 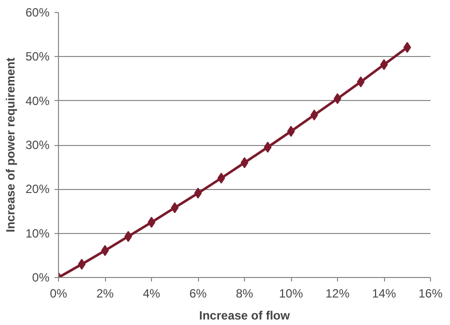 I want to click on y-tick-label: 10%, so click(x=37, y=233).